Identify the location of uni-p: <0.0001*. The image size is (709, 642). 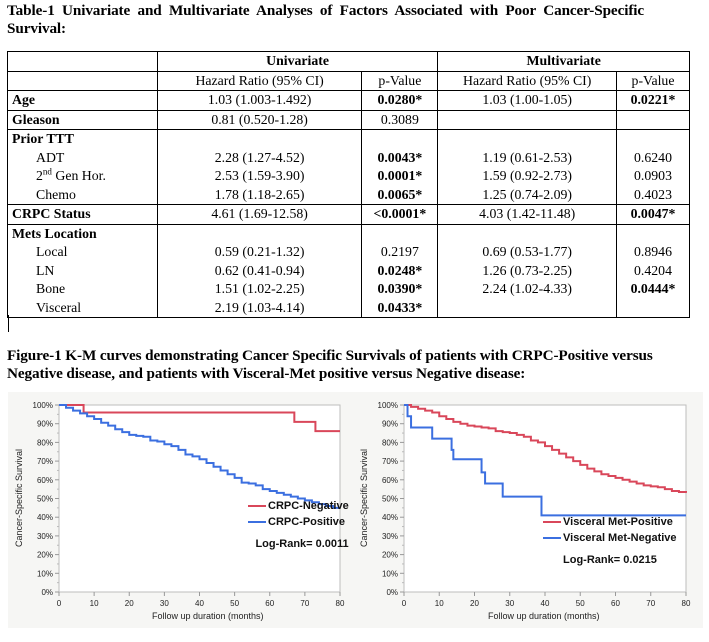
(400, 214).